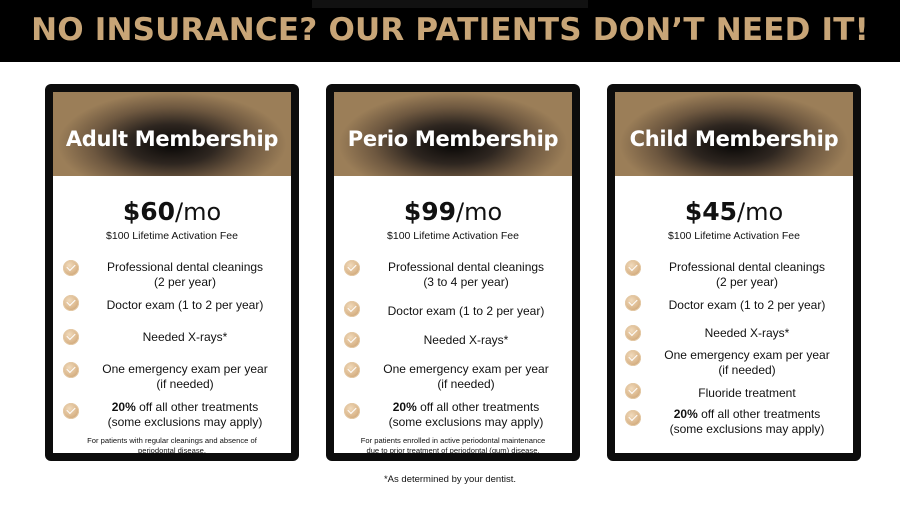 This screenshot has width=900, height=506. Describe the element at coordinates (734, 139) in the screenshot. I see `card-title: Child Membership` at that location.